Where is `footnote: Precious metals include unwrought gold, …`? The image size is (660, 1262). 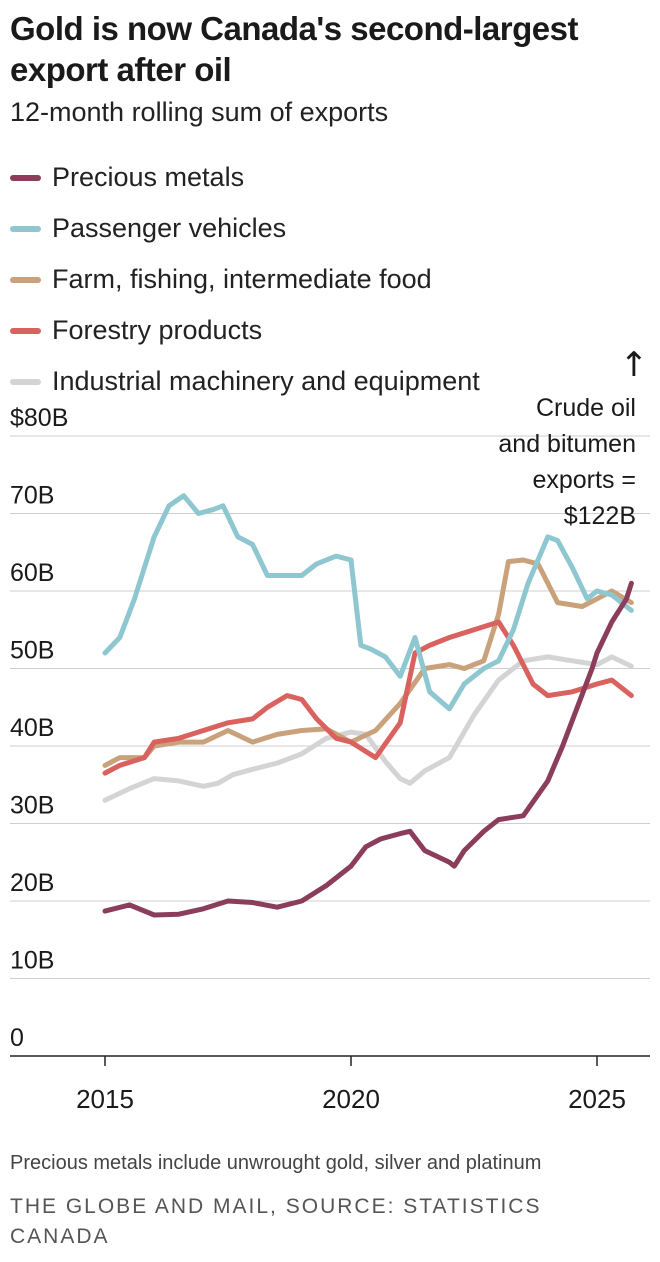 footnote: Precious metals include unwrought gold, … is located at coordinates (276, 1163).